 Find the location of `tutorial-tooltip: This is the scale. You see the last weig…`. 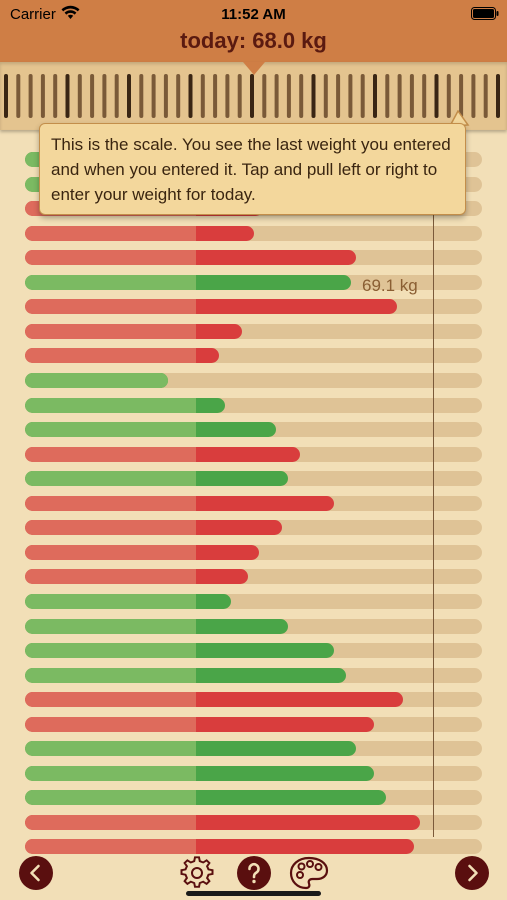

tutorial-tooltip: This is the scale. You see the last weig… is located at coordinates (252, 169).